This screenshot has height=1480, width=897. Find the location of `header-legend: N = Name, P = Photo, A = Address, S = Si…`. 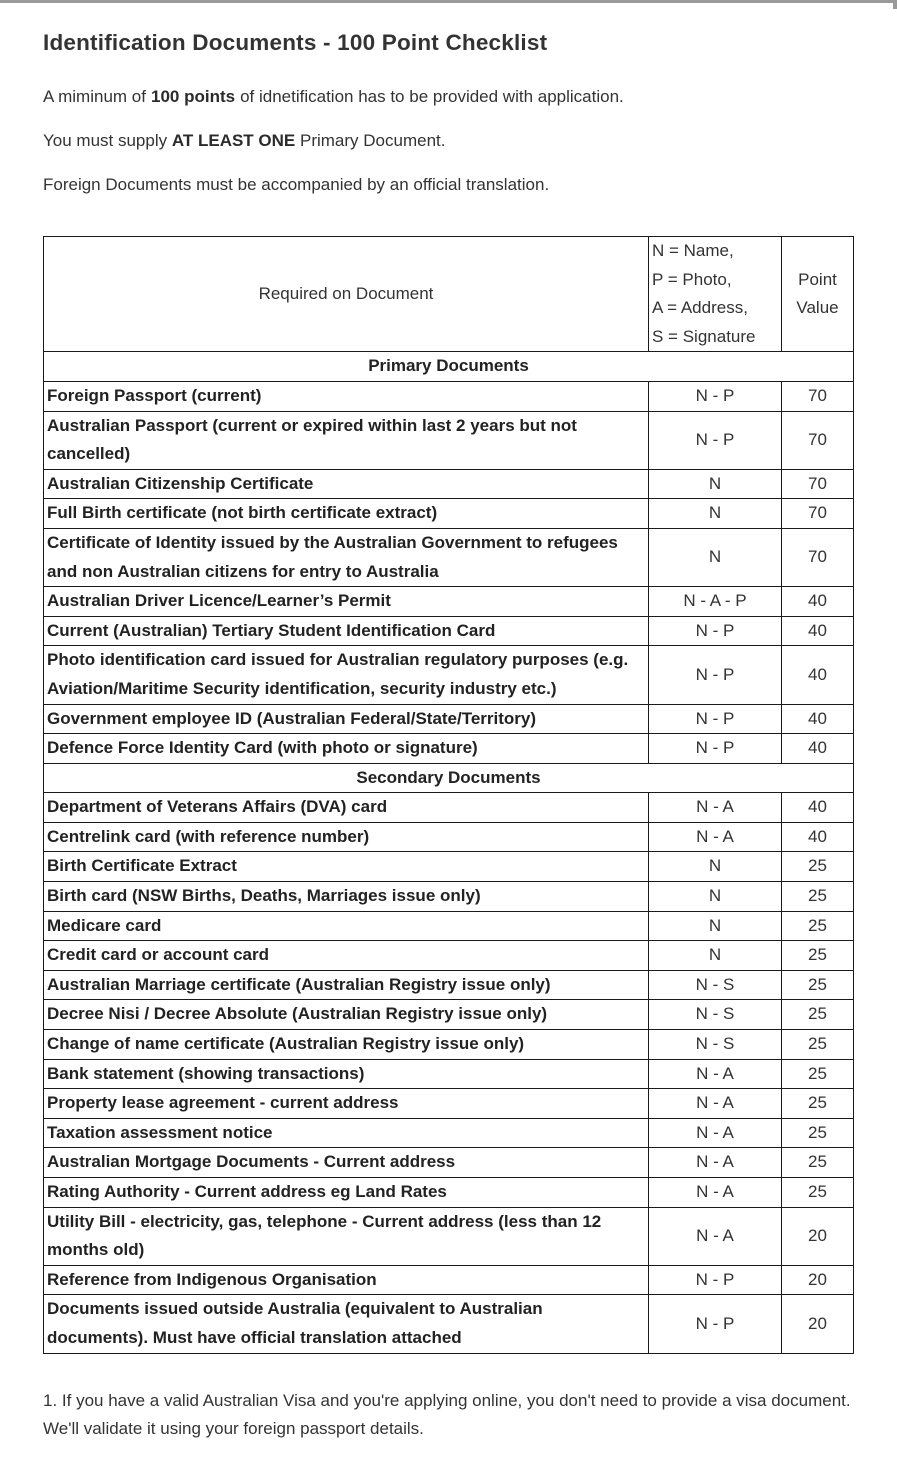

header-legend: N = Name, P = Photo, A = Address, S = Si… is located at coordinates (715, 294).